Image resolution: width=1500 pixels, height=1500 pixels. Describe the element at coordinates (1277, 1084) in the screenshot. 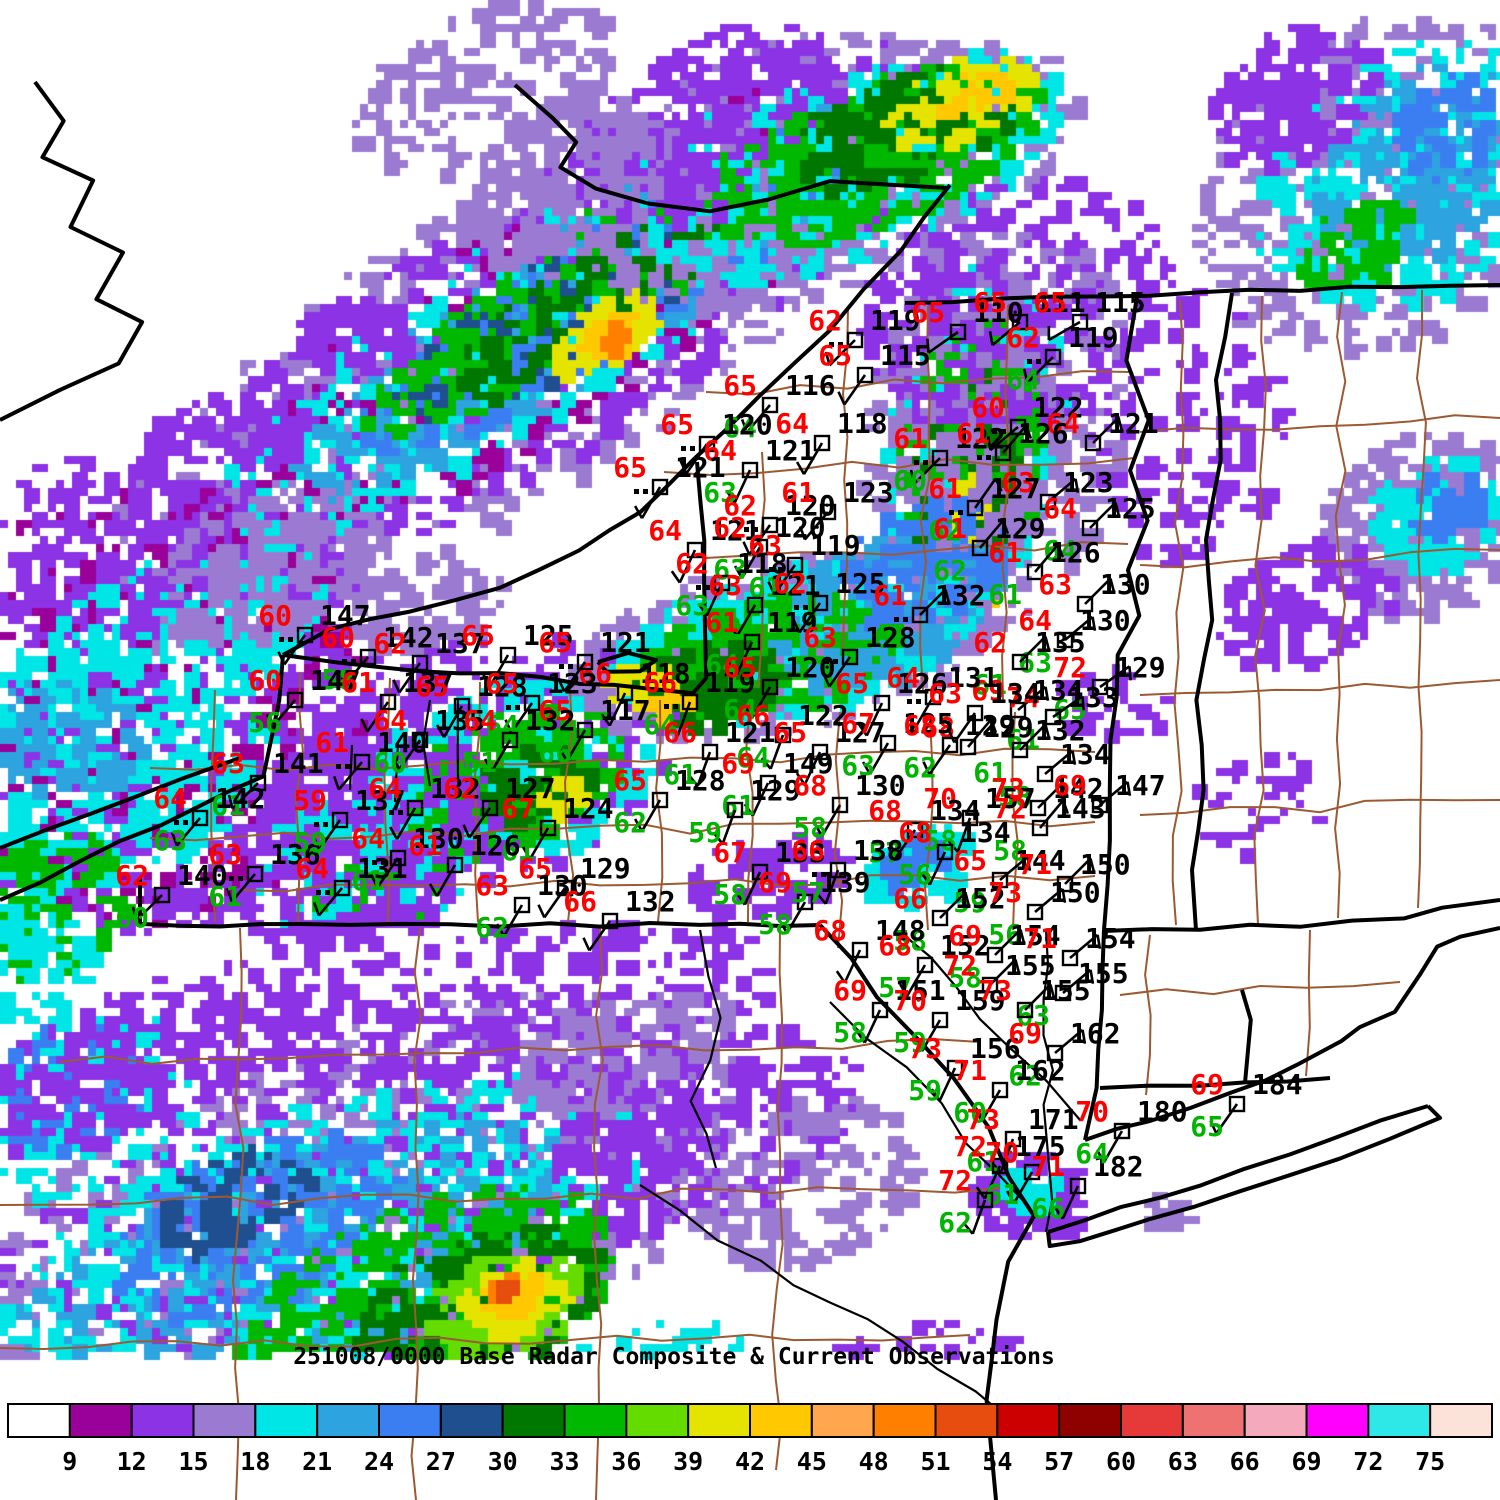

I see `pressure-value: 184` at that location.